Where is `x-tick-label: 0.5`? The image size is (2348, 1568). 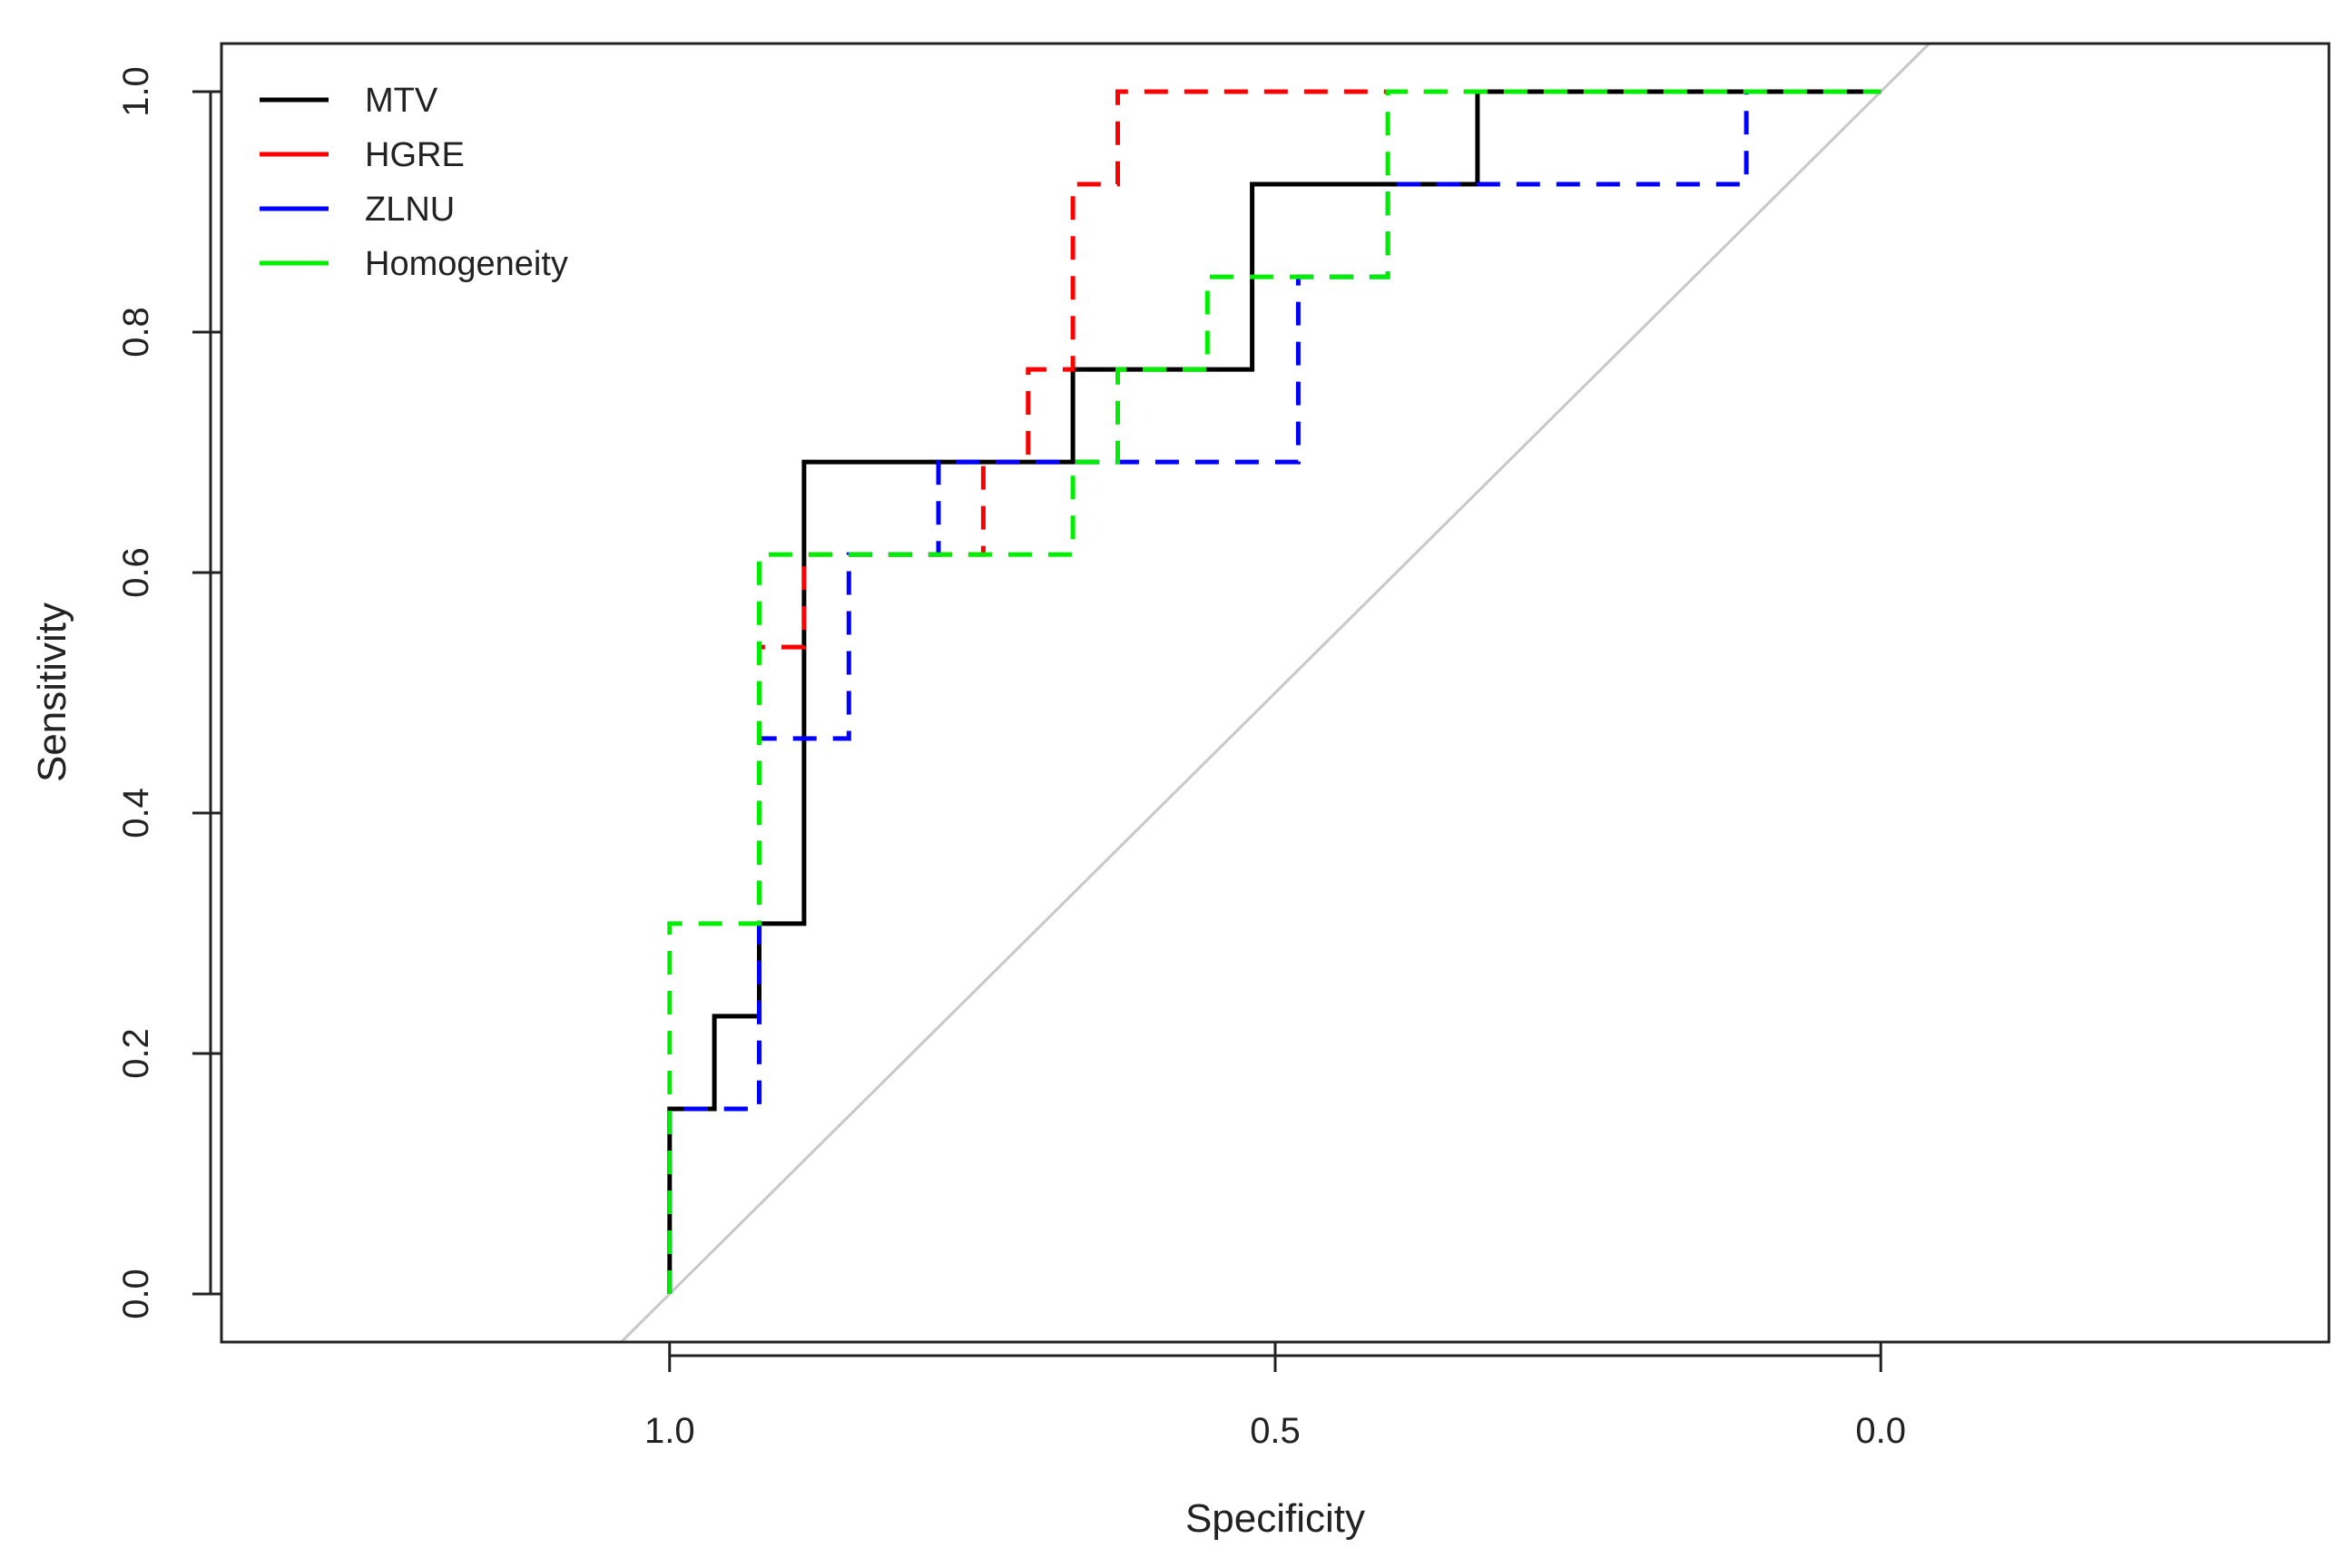
x-tick-label: 0.5 is located at coordinates (1275, 1431).